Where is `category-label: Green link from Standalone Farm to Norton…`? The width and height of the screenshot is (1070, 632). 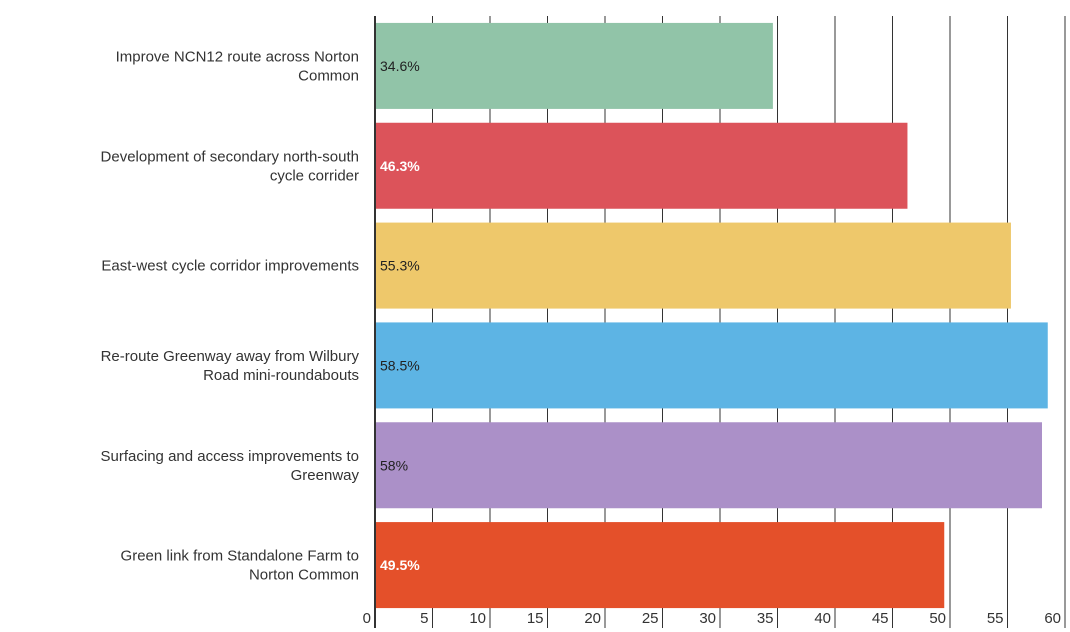 category-label: Green link from Standalone Farm to Norton… is located at coordinates (240, 566).